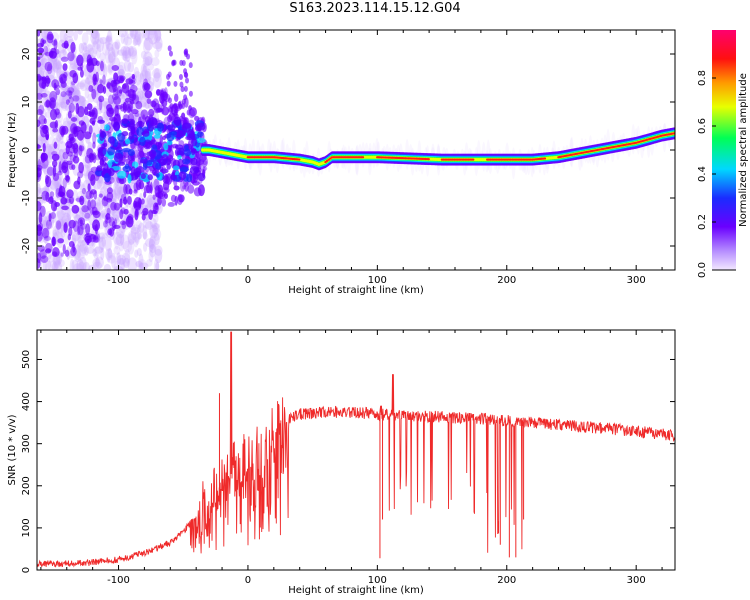 The image size is (750, 600). What do you see at coordinates (428, 159) in the screenshot?
I see `spectrogram-ridge-core` at bounding box center [428, 159].